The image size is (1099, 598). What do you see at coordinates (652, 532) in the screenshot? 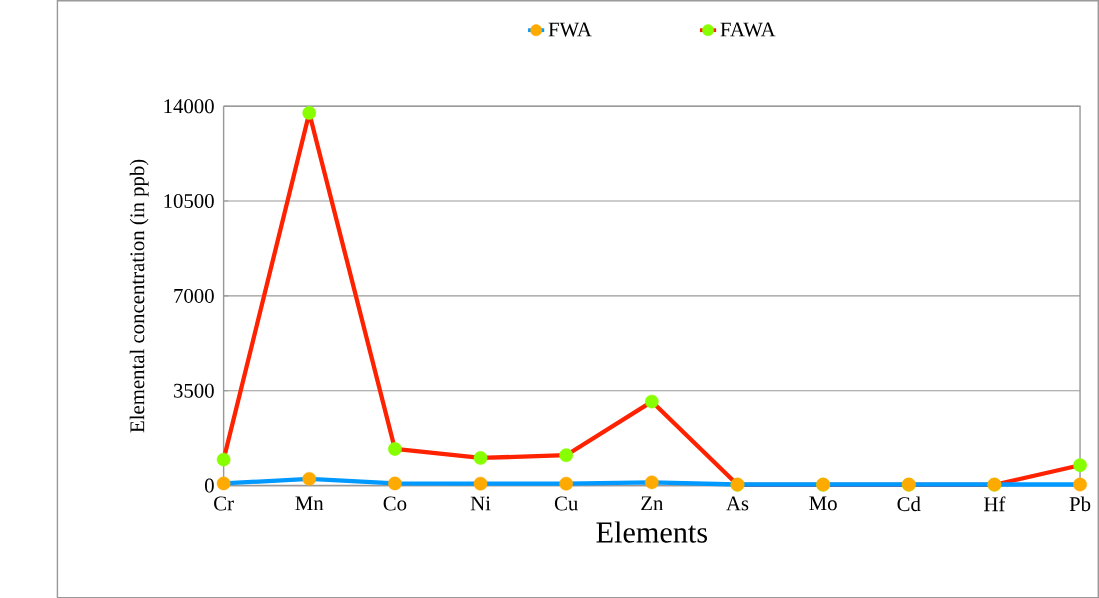
I see `x-axis-title: Elements` at bounding box center [652, 532].